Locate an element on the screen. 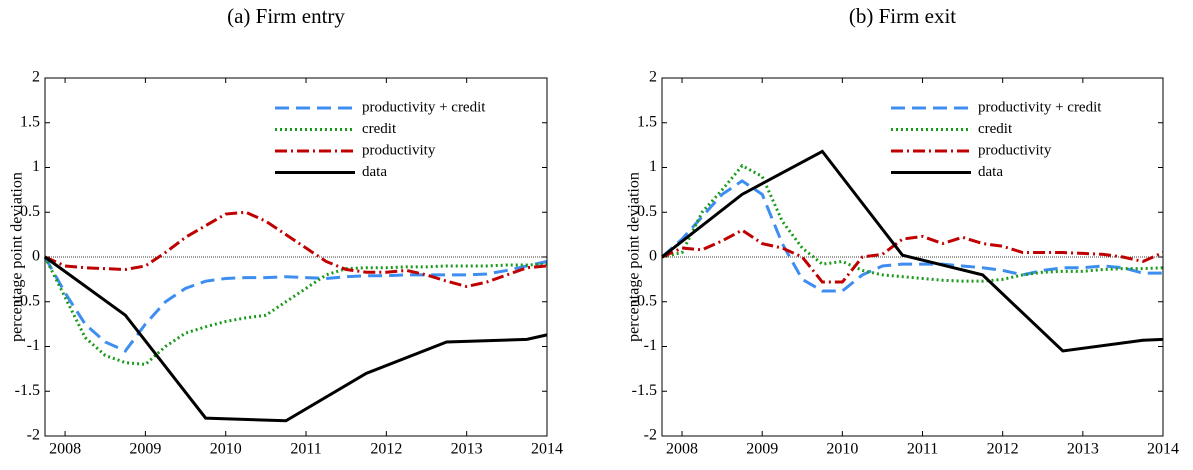 This screenshot has height=470, width=1193. chart-title: (b) Firm exit is located at coordinates (902, 16).